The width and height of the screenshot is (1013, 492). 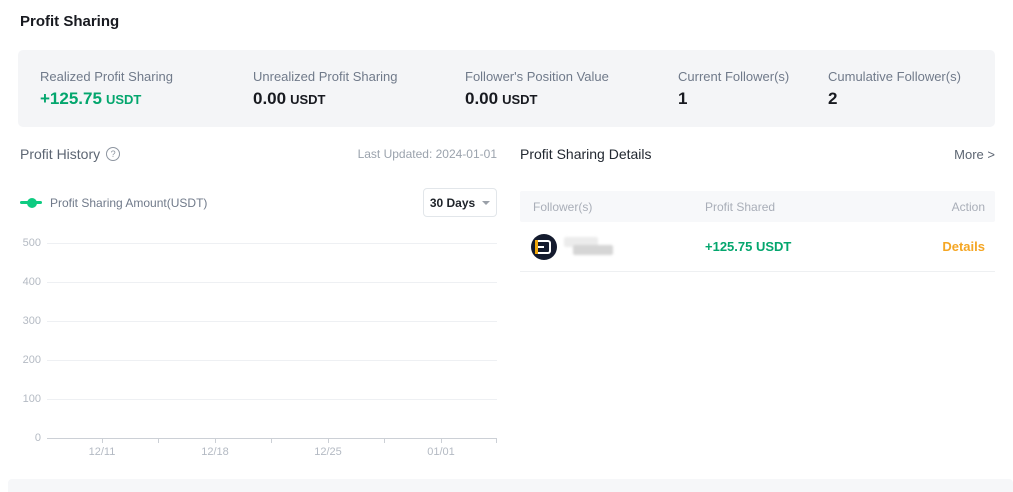 What do you see at coordinates (833, 98) in the screenshot?
I see `stat-number: 2` at bounding box center [833, 98].